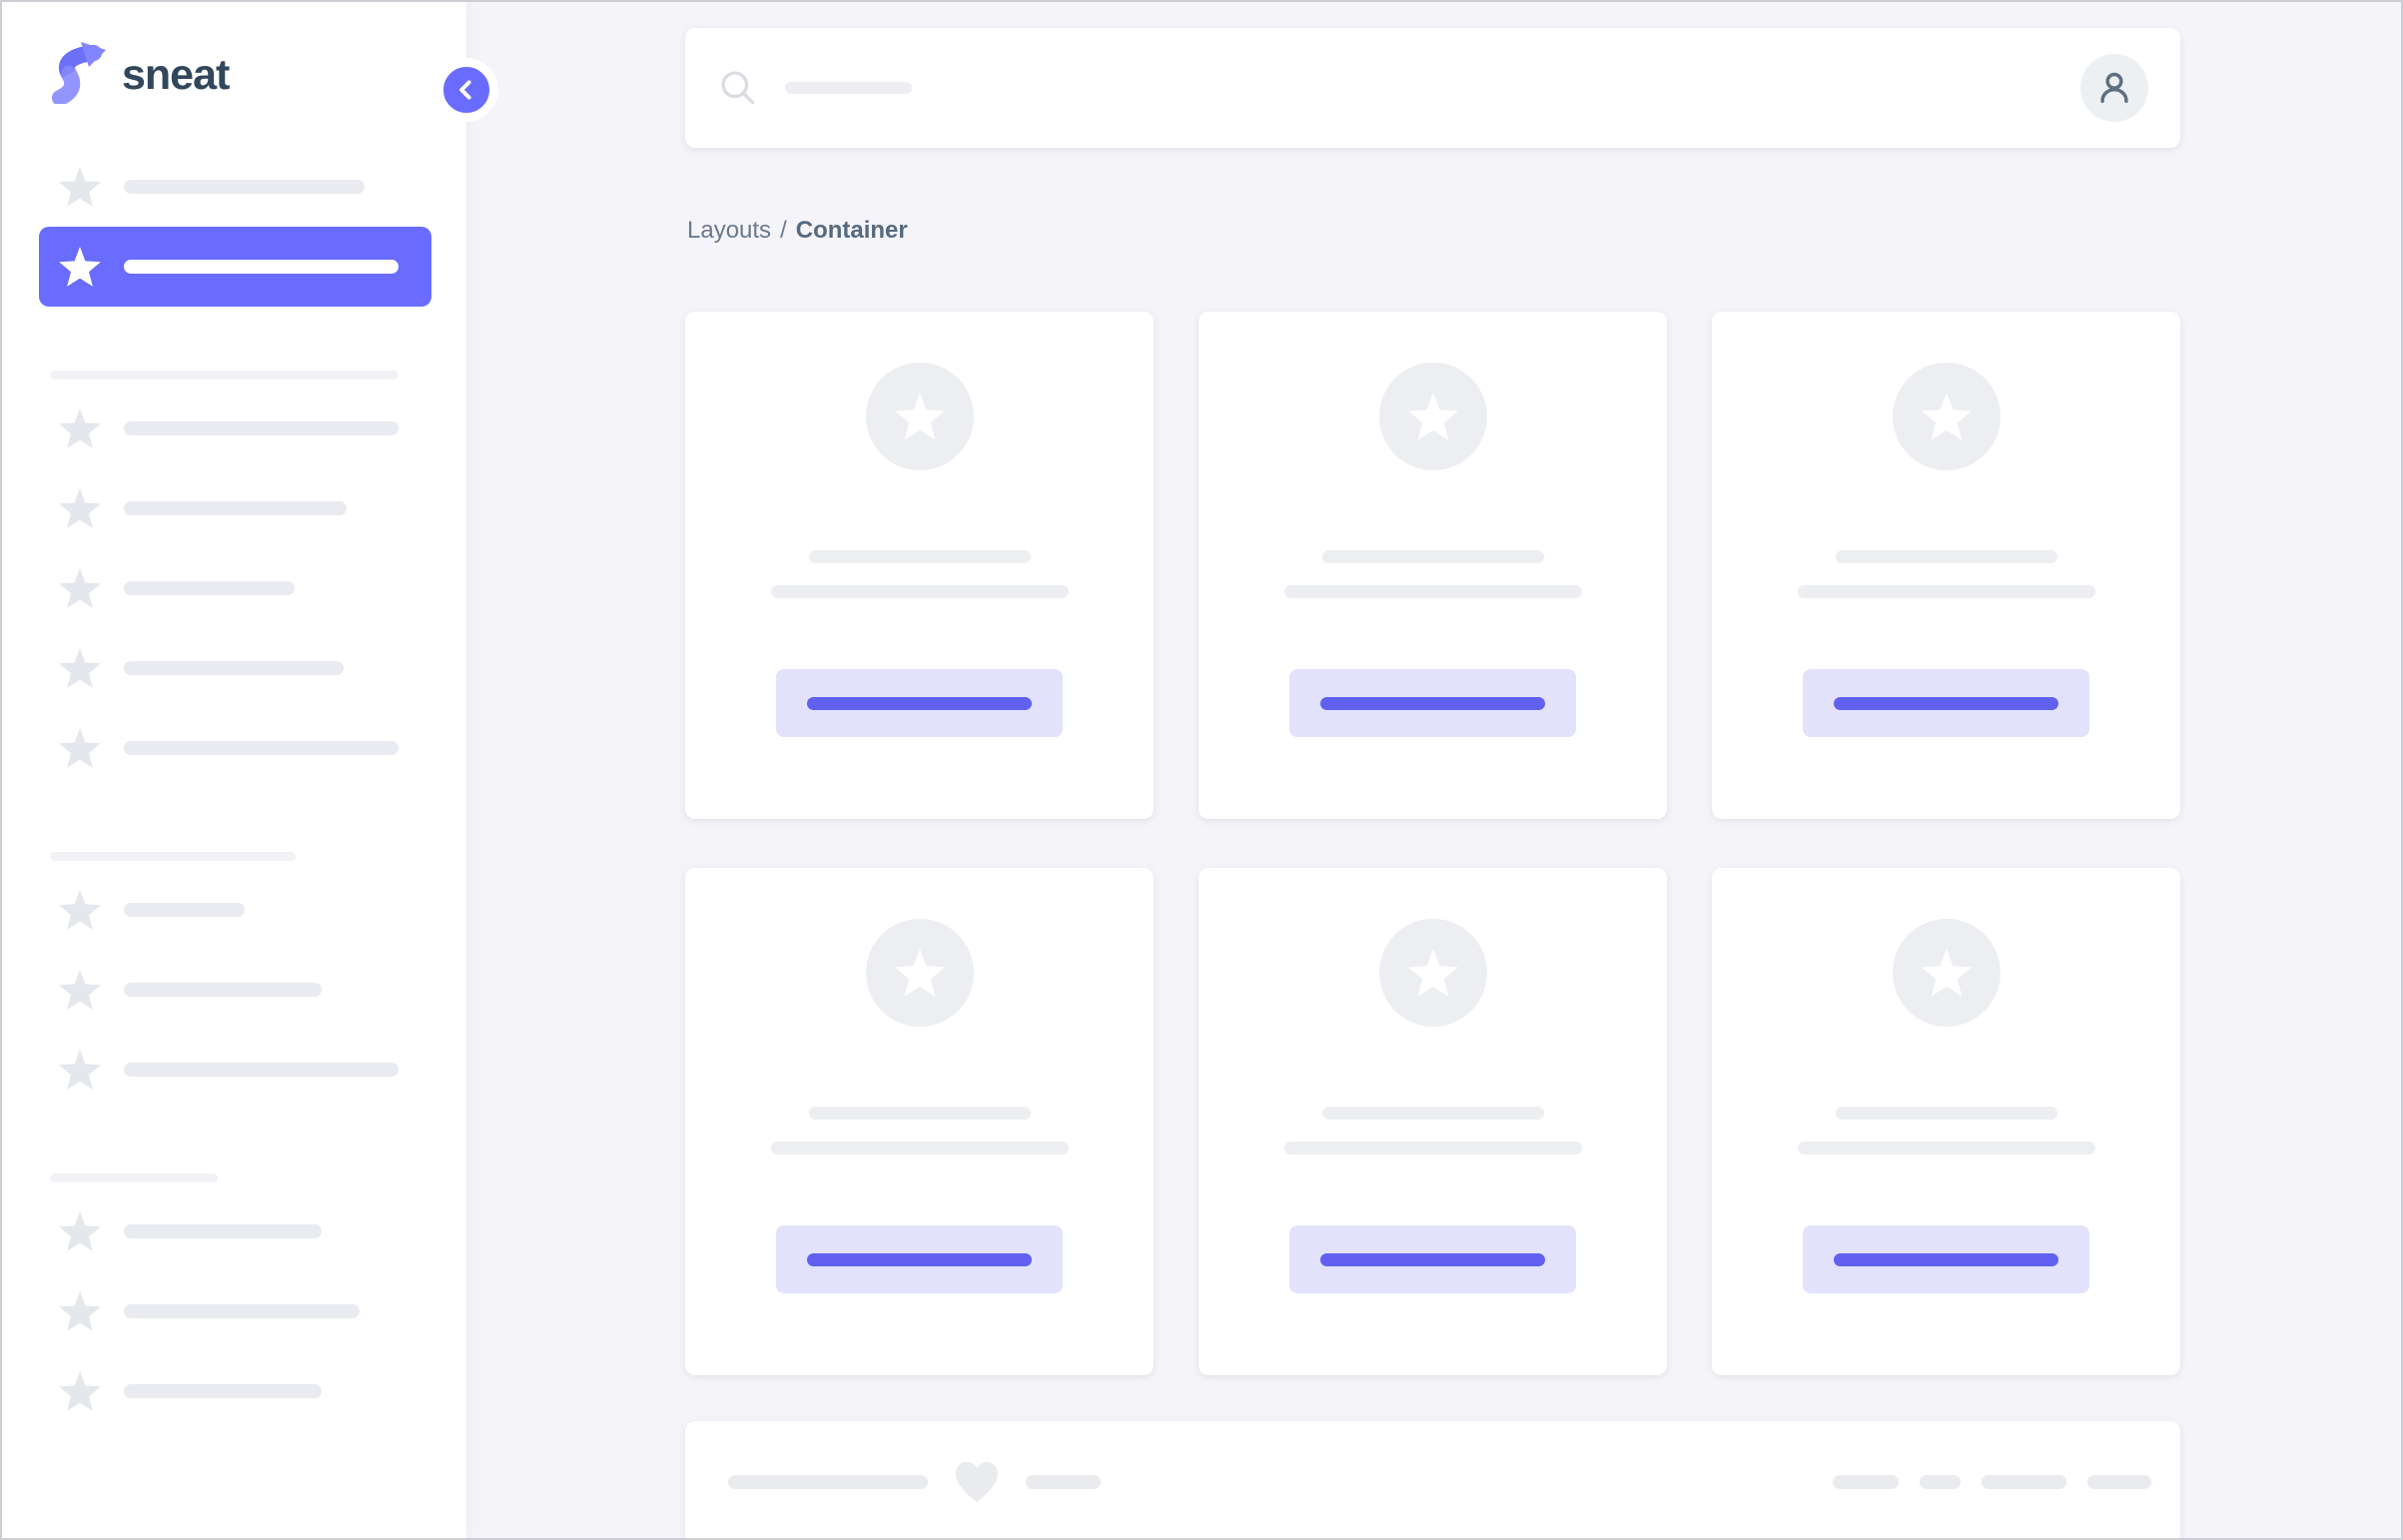 The image size is (2403, 1540). What do you see at coordinates (1992, 1482) in the screenshot?
I see `footer-dash-group` at bounding box center [1992, 1482].